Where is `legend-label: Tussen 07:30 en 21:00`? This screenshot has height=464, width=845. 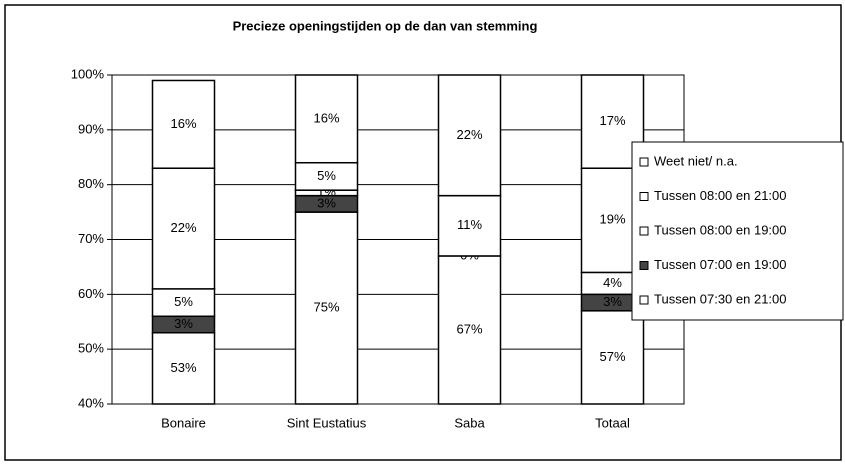 legend-label: Tussen 07:30 en 21:00 is located at coordinates (720, 298).